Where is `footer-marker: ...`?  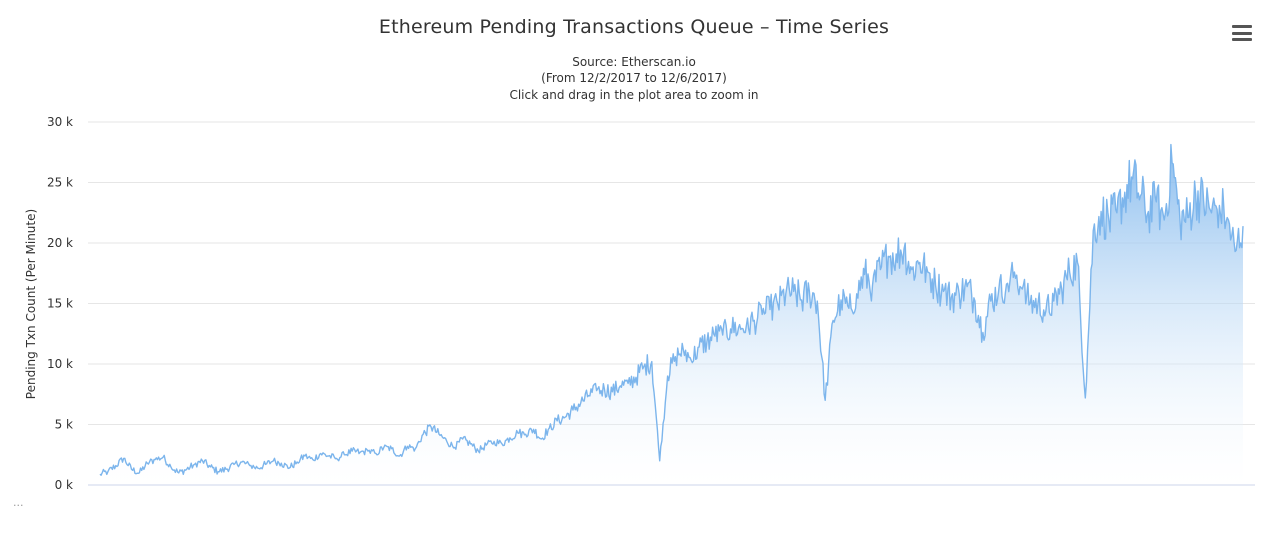 footer-marker: ... is located at coordinates (18, 502).